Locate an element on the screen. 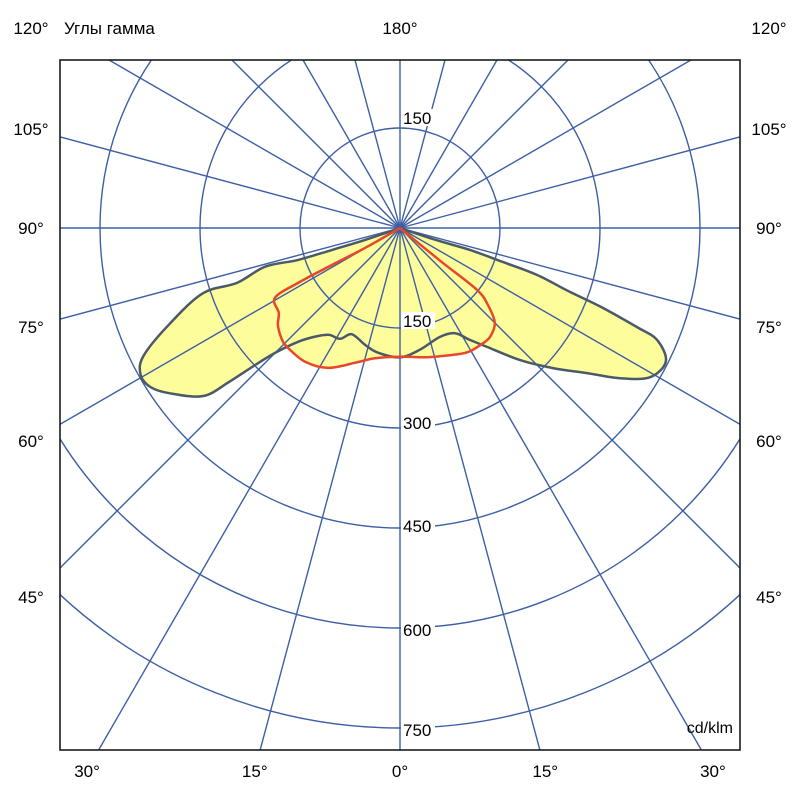 The height and width of the screenshot is (805, 800). r-tick-label-450: 450 is located at coordinates (417, 526).